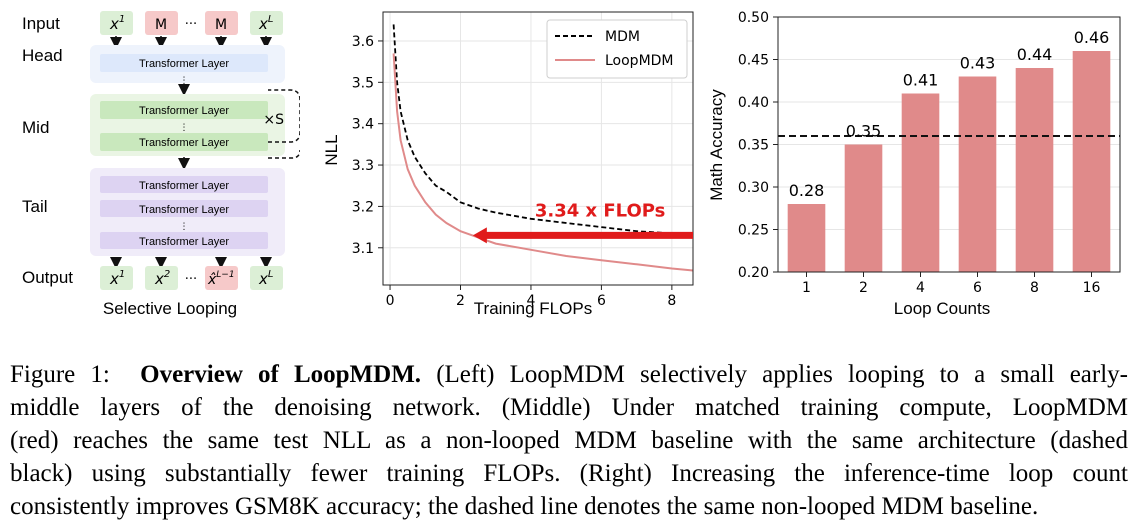  Describe the element at coordinates (363, 83) in the screenshot. I see `nll-ytick-label: 3.5` at that location.